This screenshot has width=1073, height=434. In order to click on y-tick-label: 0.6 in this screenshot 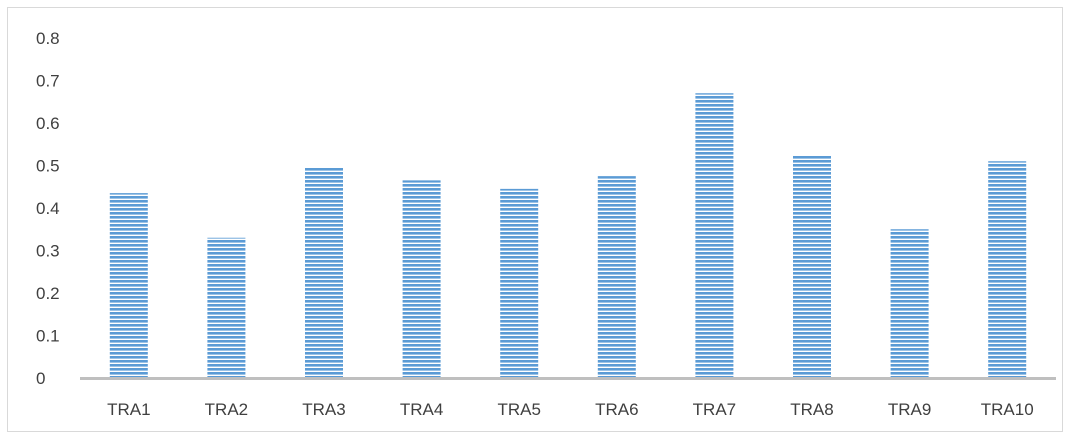, I will do `click(48, 123)`.